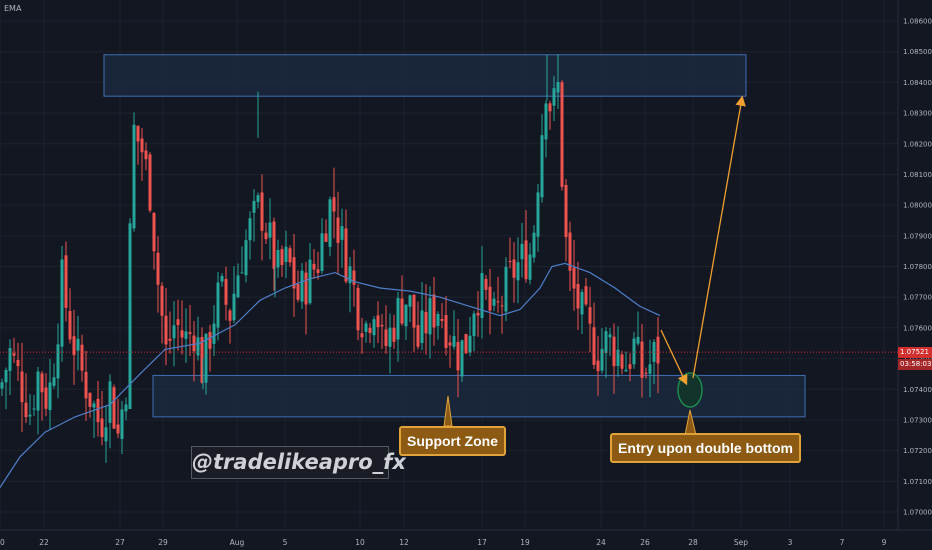  Describe the element at coordinates (917, 390) in the screenshot. I see `y-tick-label: 1.07400` at that location.